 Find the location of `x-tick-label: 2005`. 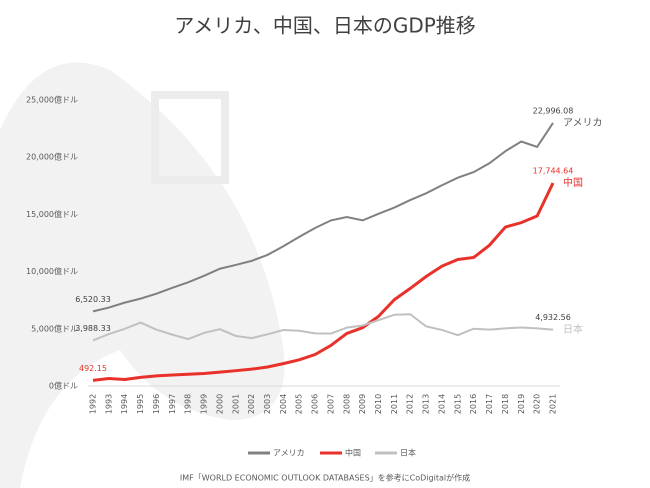

x-tick-label: 2005 is located at coordinates (299, 404).